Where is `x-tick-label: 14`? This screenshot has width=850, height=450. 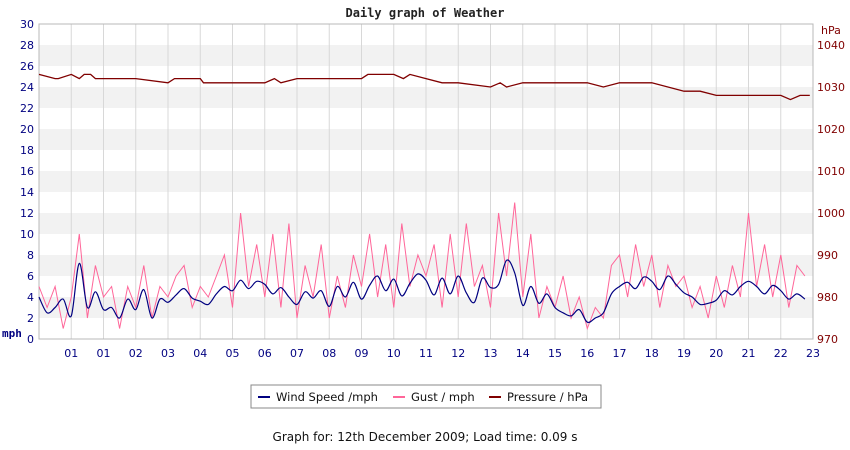 x-tick-label: 14 is located at coordinates (523, 353).